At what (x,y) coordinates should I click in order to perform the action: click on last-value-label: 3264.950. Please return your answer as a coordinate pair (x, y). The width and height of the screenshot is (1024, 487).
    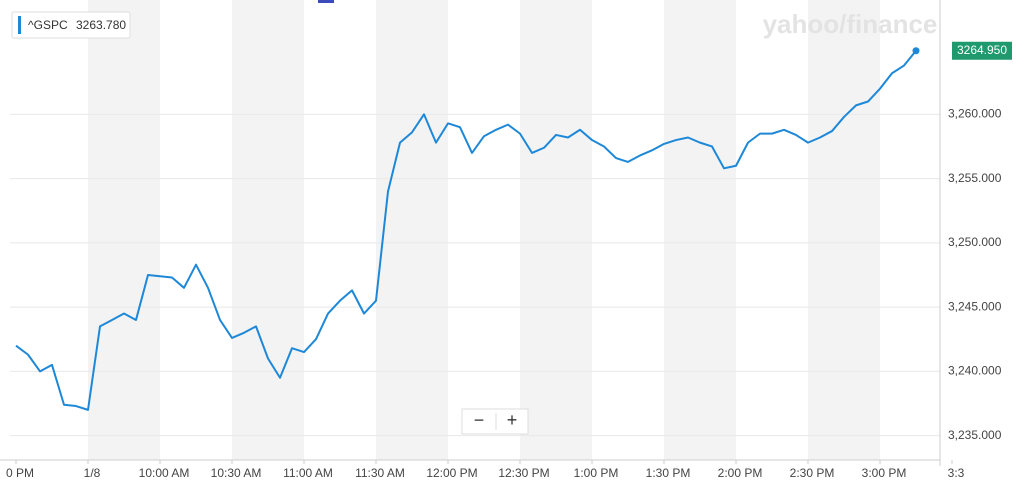
    Looking at the image, I should click on (982, 50).